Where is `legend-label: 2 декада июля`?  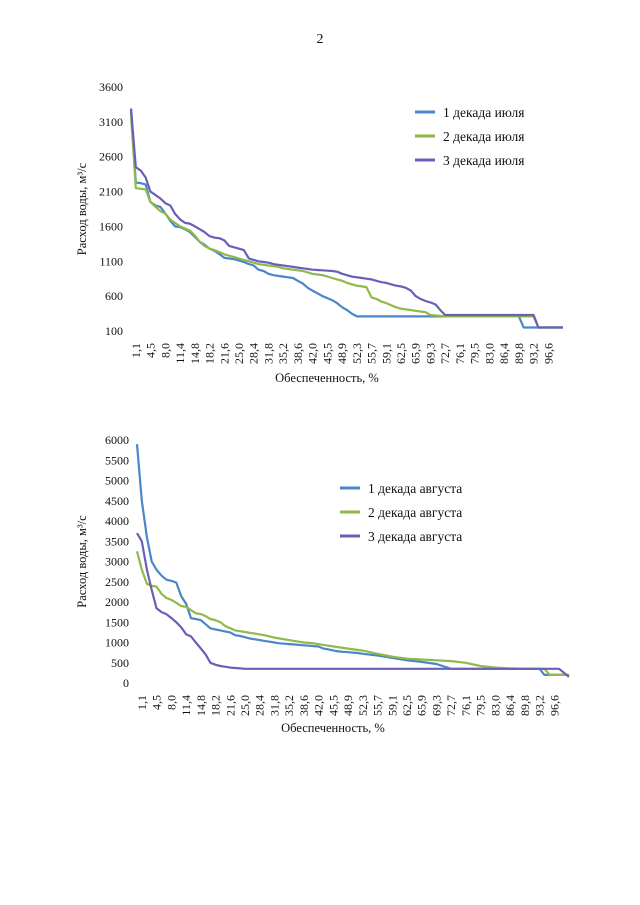
legend-label: 2 декада июля is located at coordinates (484, 136).